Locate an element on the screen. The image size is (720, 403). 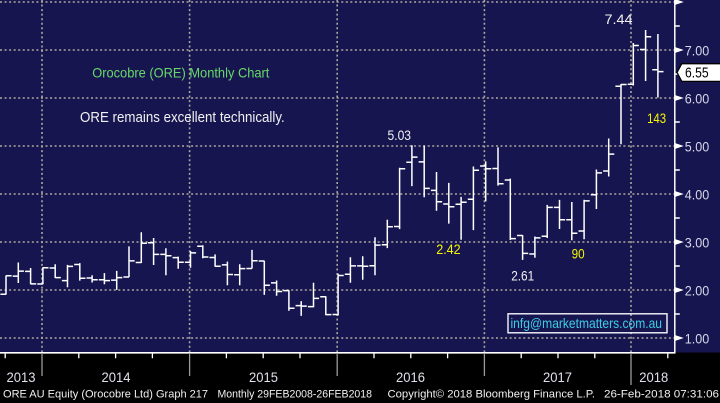
svg-text: 6.55 is located at coordinates (697, 73).